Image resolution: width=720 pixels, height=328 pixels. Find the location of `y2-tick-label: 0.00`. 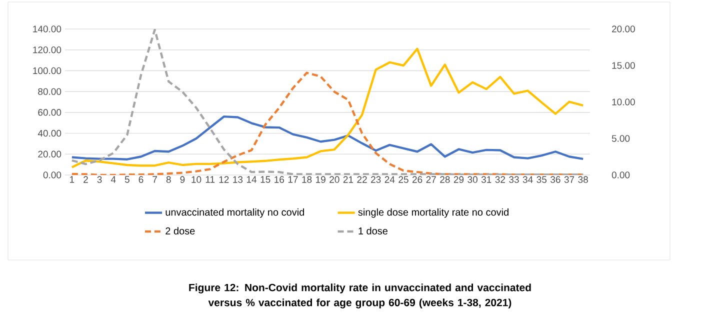

y2-tick-label: 0.00 is located at coordinates (621, 175).